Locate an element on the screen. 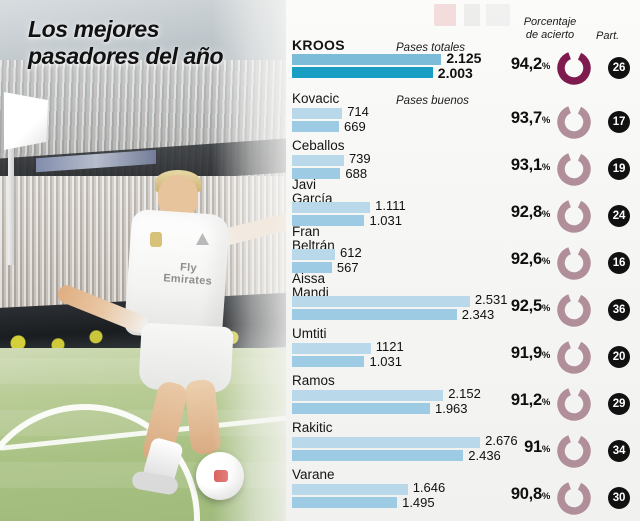  participations-badge: 34 is located at coordinates (619, 451).